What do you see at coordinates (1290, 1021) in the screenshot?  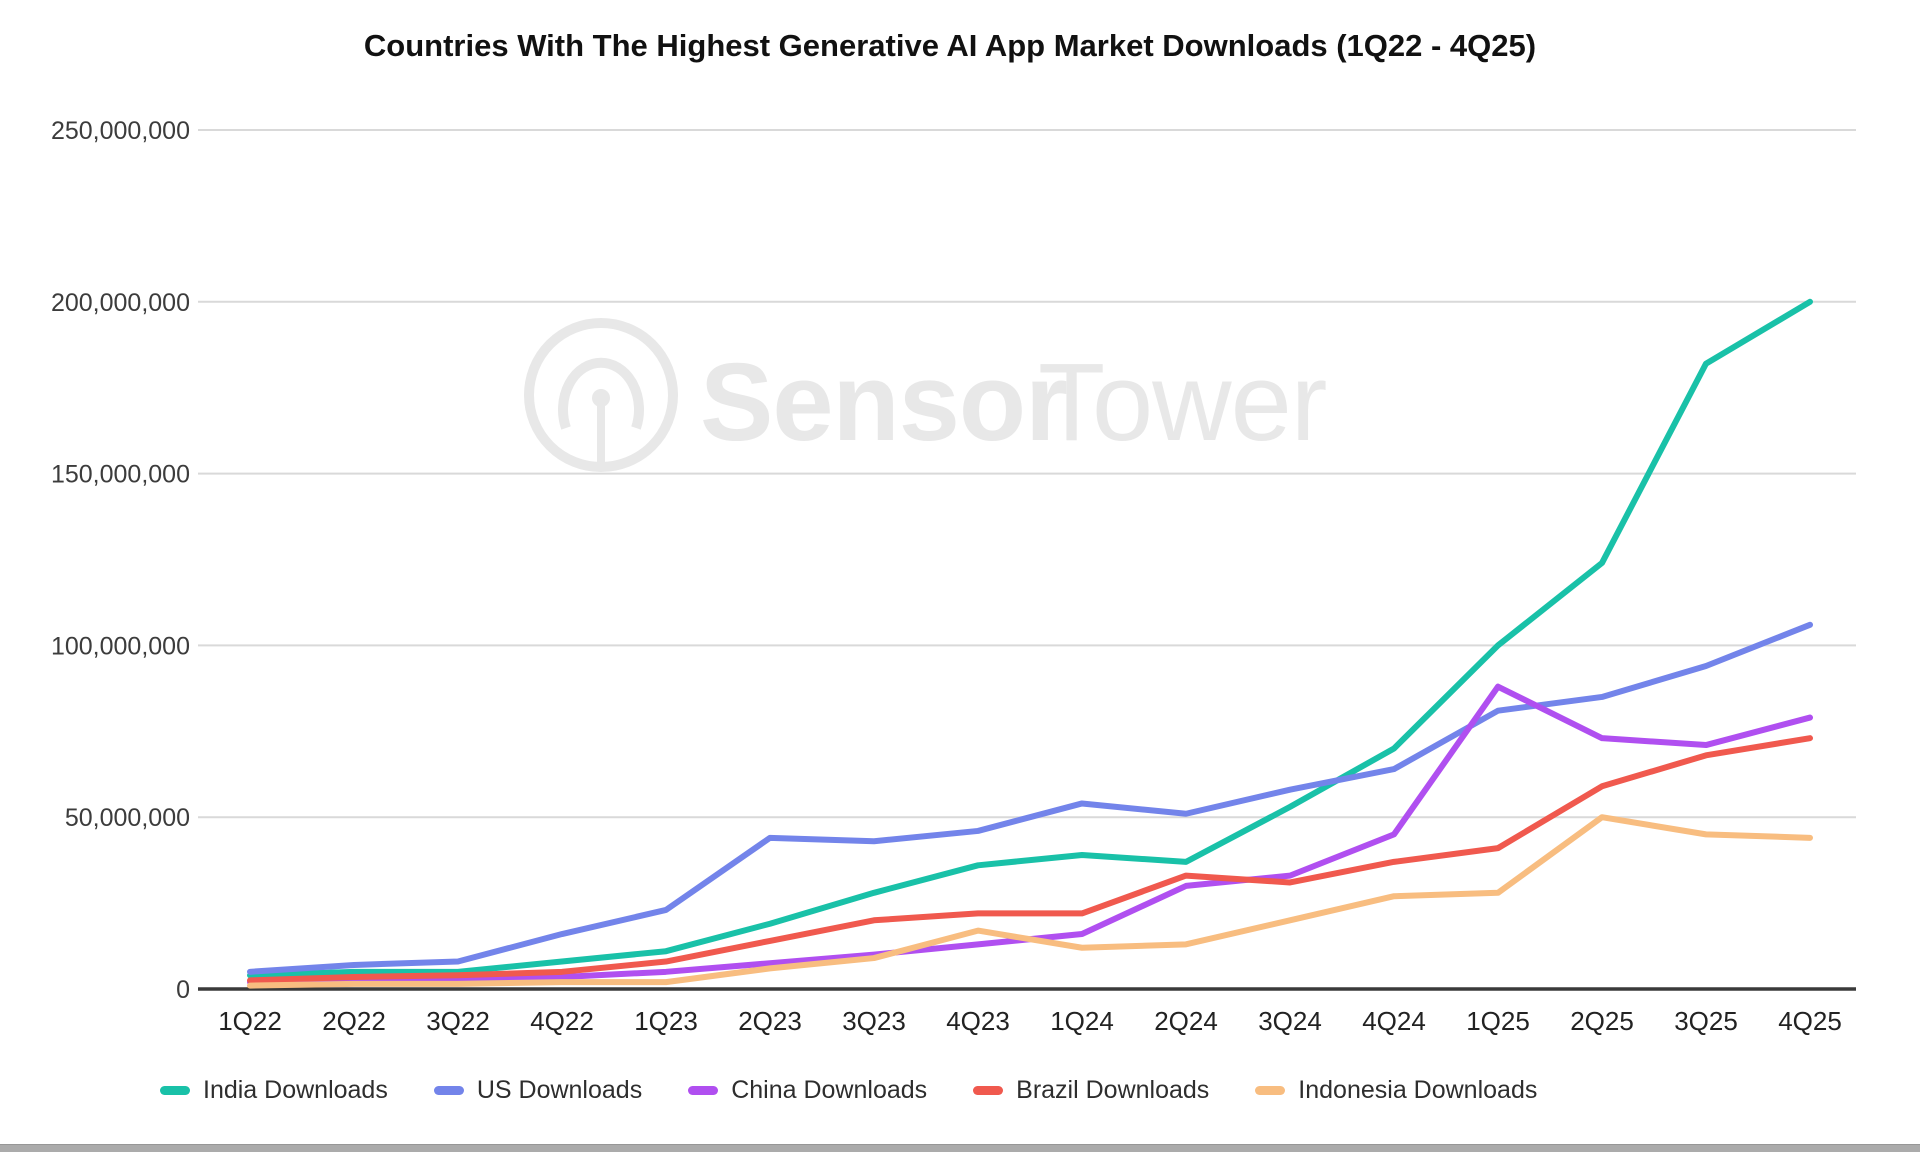 I see `x-tick-label: 3Q24` at bounding box center [1290, 1021].